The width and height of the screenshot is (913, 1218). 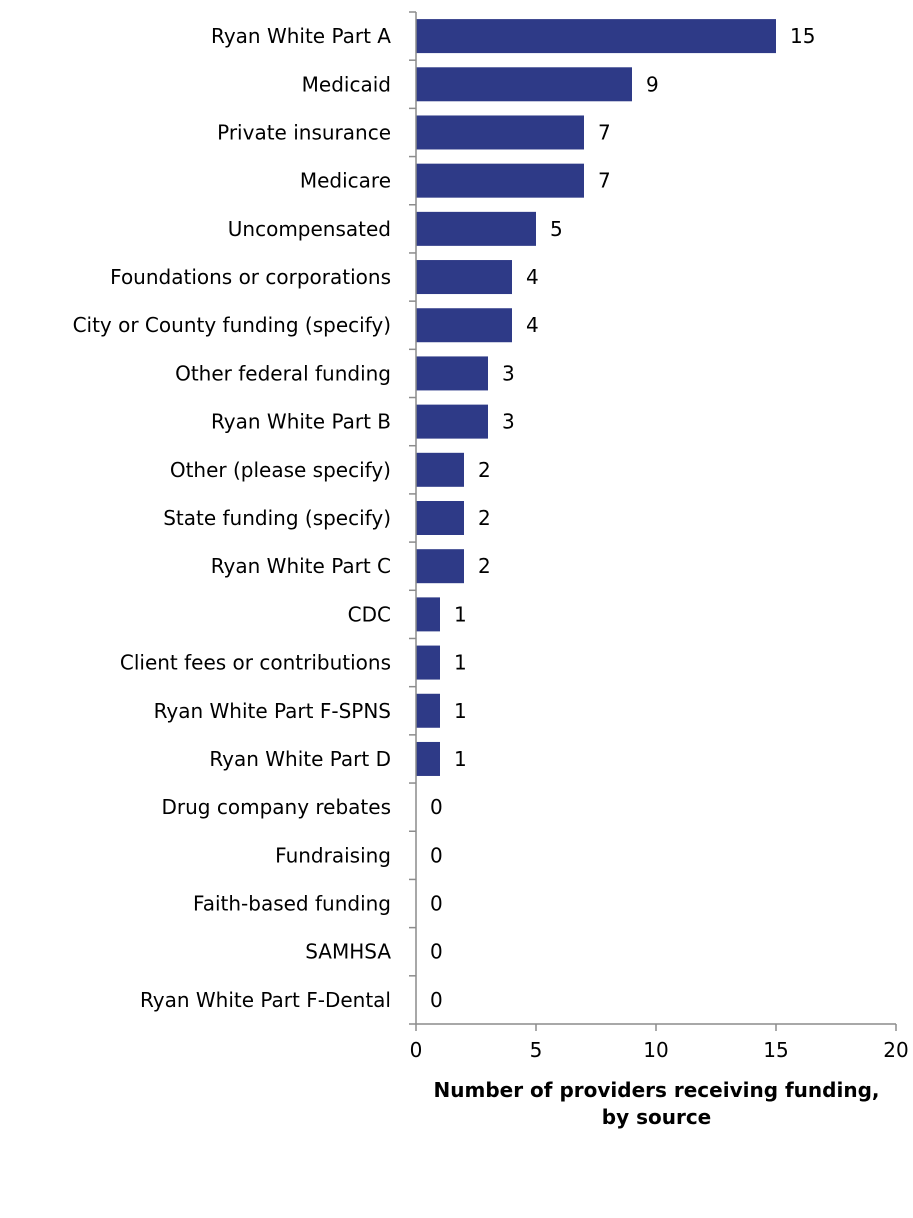 I want to click on category-label: Medicaid, so click(x=346, y=84).